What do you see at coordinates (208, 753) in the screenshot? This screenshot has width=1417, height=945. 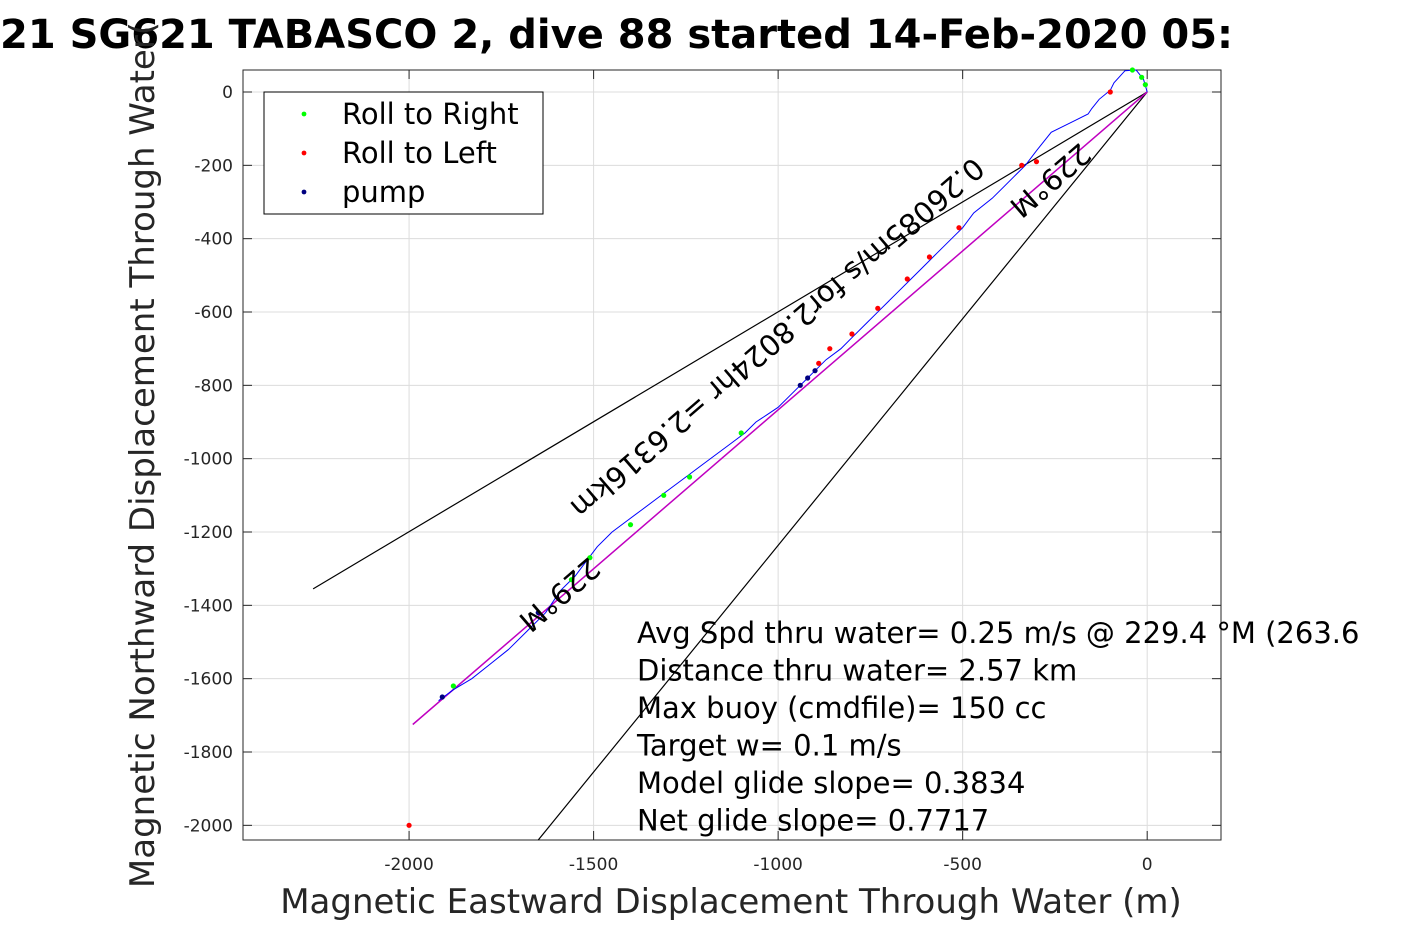 I see `y-tick-label: -1800` at bounding box center [208, 753].